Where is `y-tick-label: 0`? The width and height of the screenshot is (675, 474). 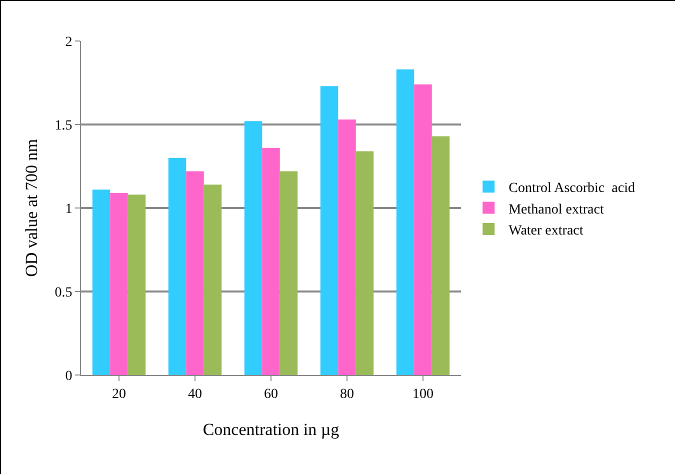 y-tick-label: 0 is located at coordinates (68, 376).